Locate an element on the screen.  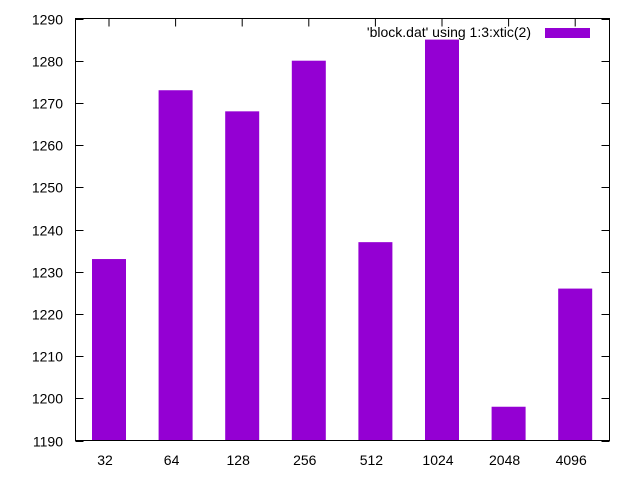
y-tick-label: 1240 is located at coordinates (47, 231).